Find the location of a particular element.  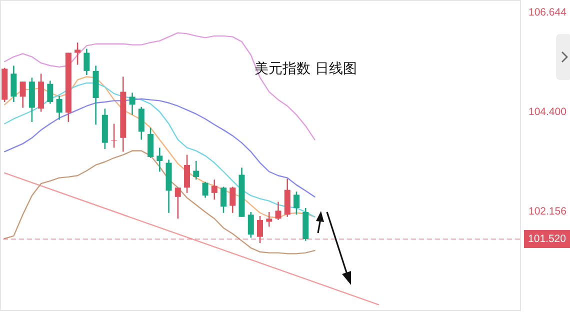

ref-line-label: 101.520 is located at coordinates (547, 239).